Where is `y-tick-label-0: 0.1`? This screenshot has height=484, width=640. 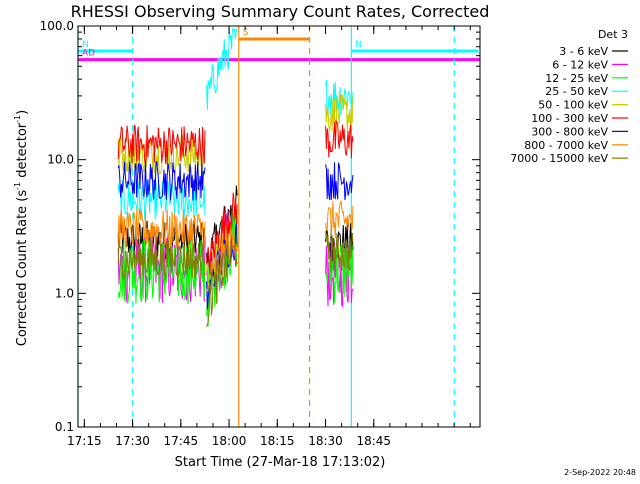 y-tick-label-0: 0.1 is located at coordinates (64, 427).